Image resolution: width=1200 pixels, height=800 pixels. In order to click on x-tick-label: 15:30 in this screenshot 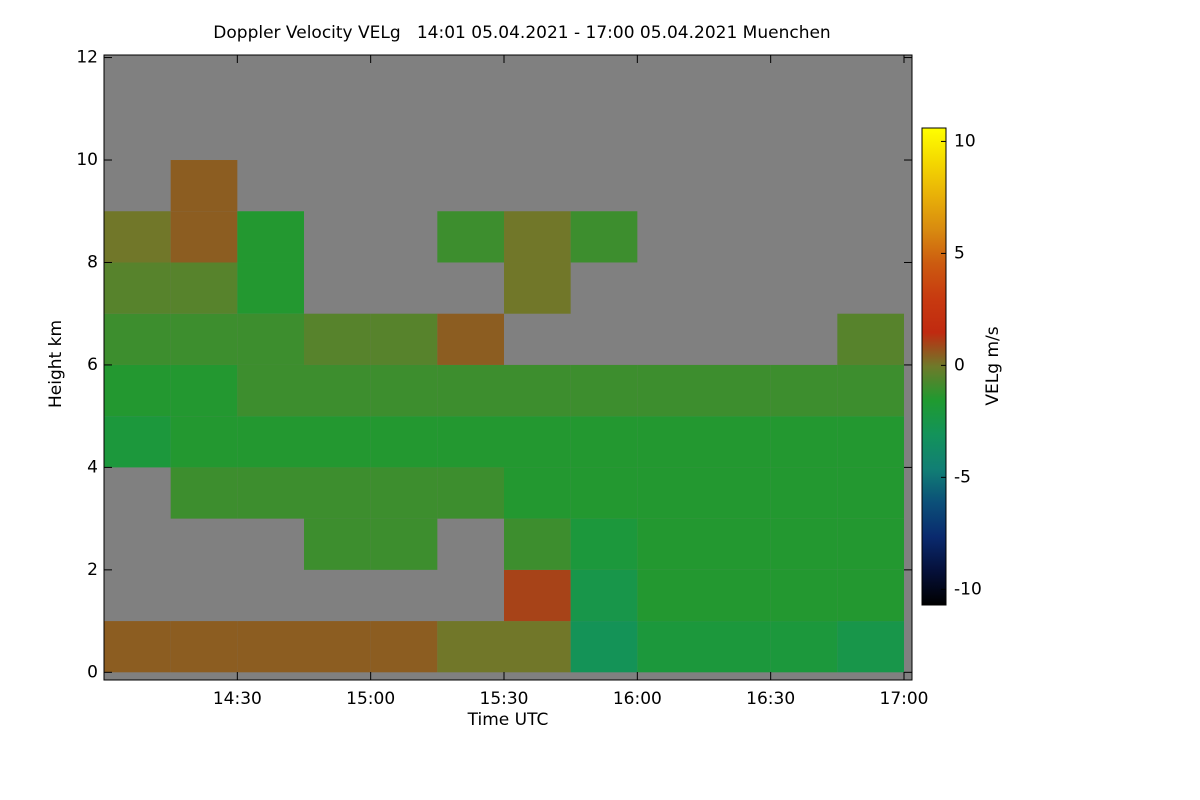, I will do `click(504, 699)`.